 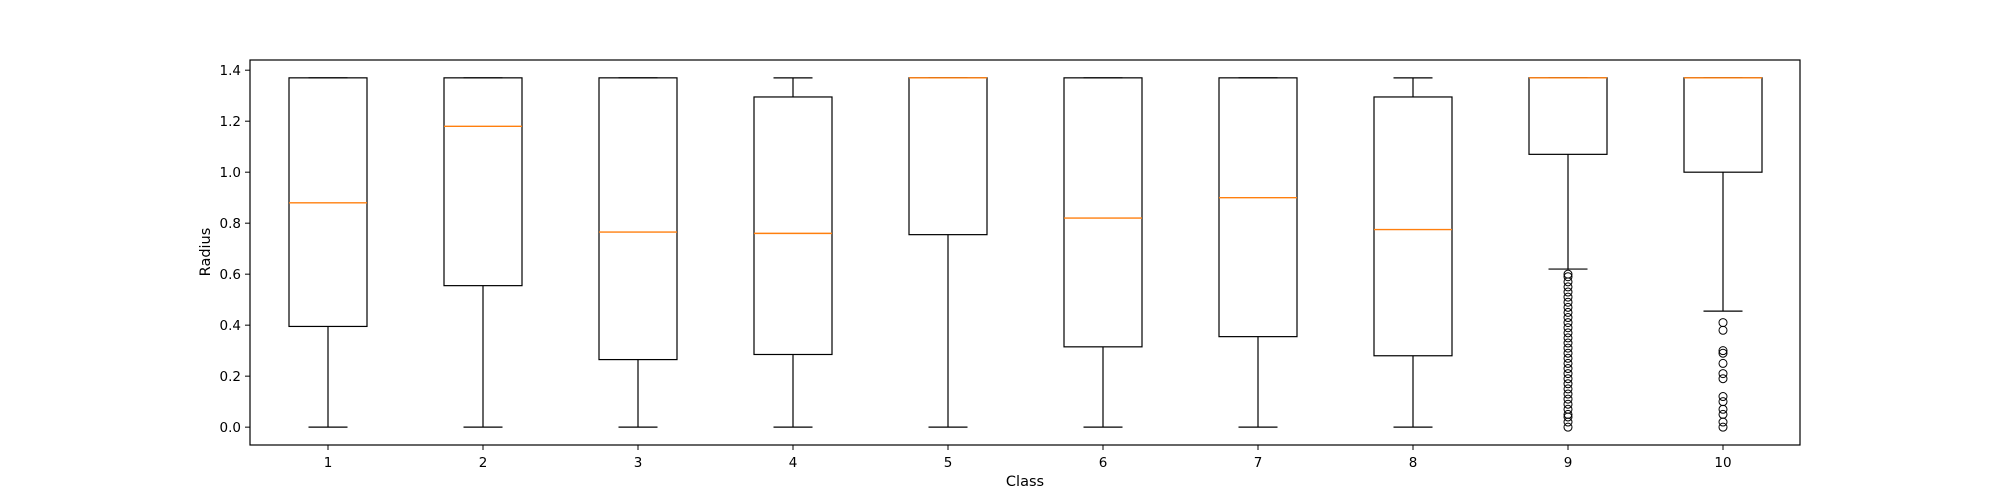 What do you see at coordinates (230, 224) in the screenshot?
I see `y-tick-label: 0.8` at bounding box center [230, 224].